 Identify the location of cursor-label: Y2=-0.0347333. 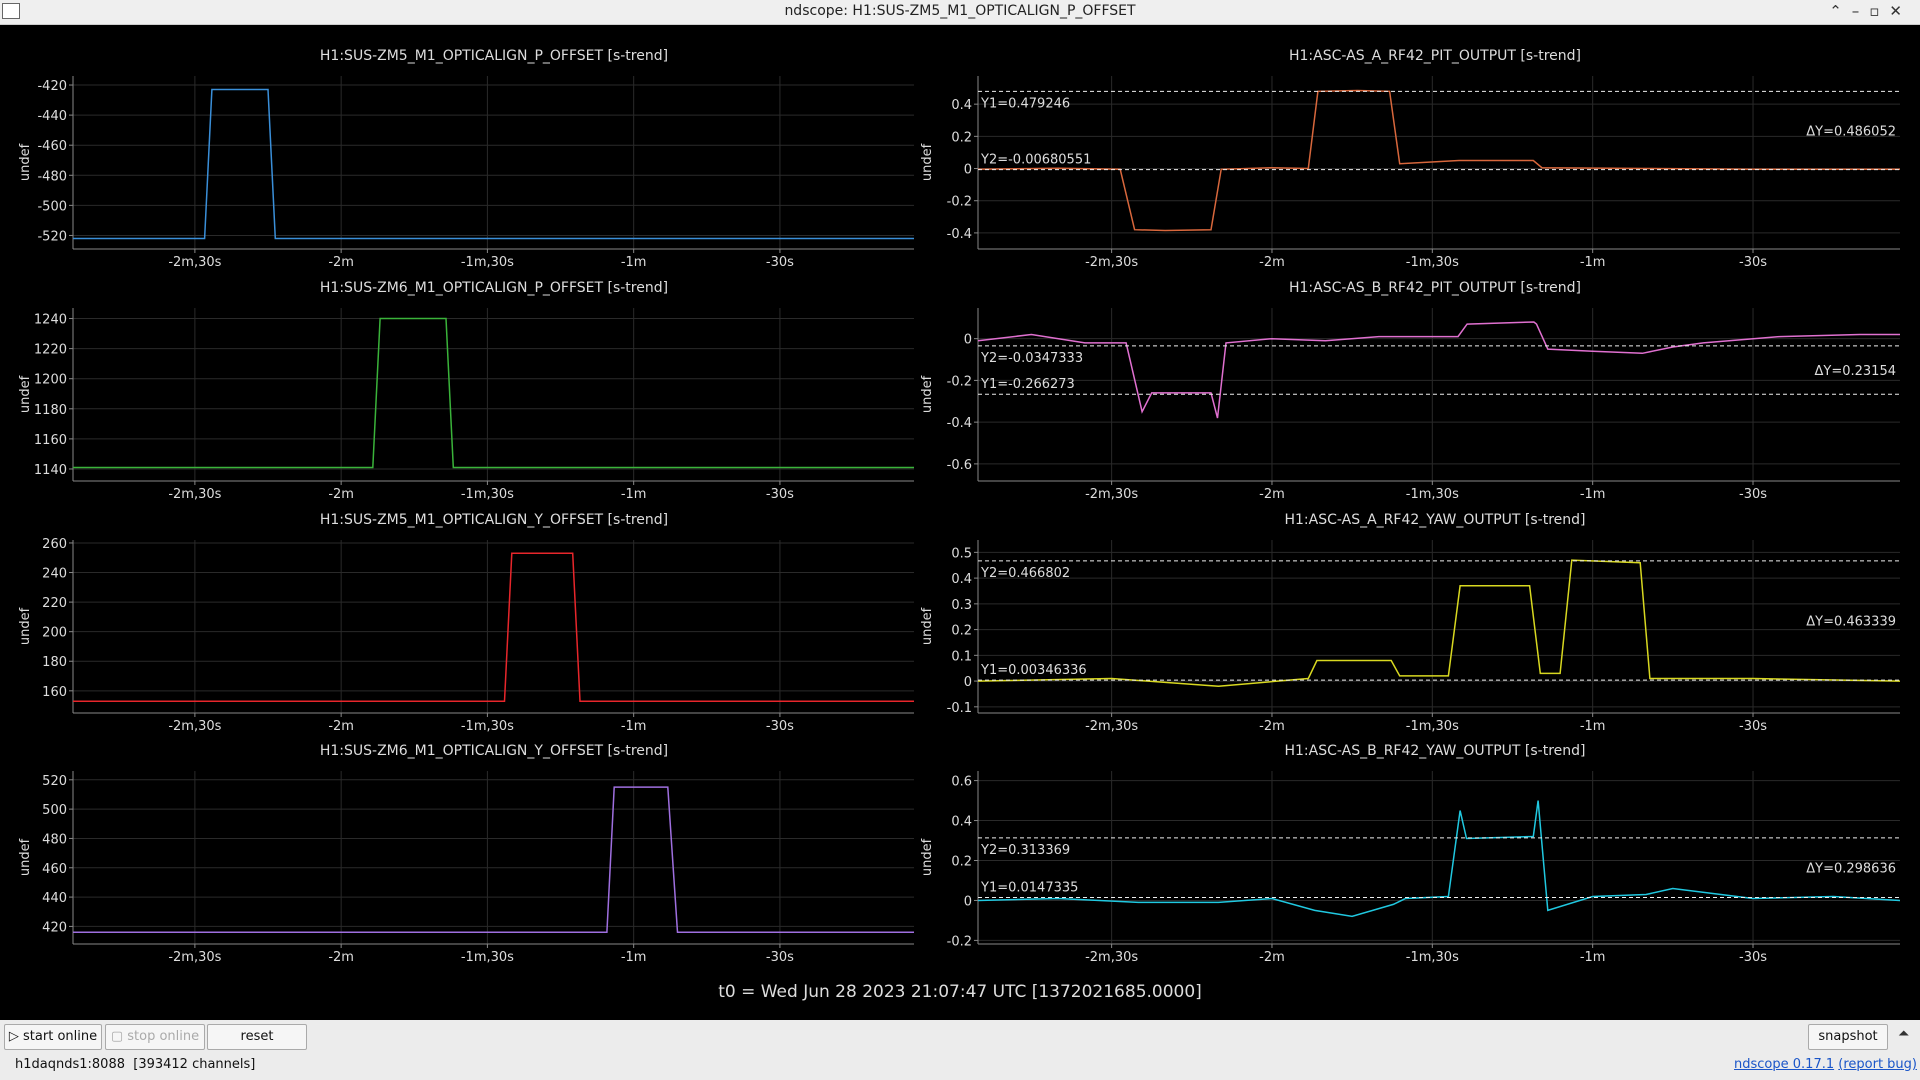
(1031, 358).